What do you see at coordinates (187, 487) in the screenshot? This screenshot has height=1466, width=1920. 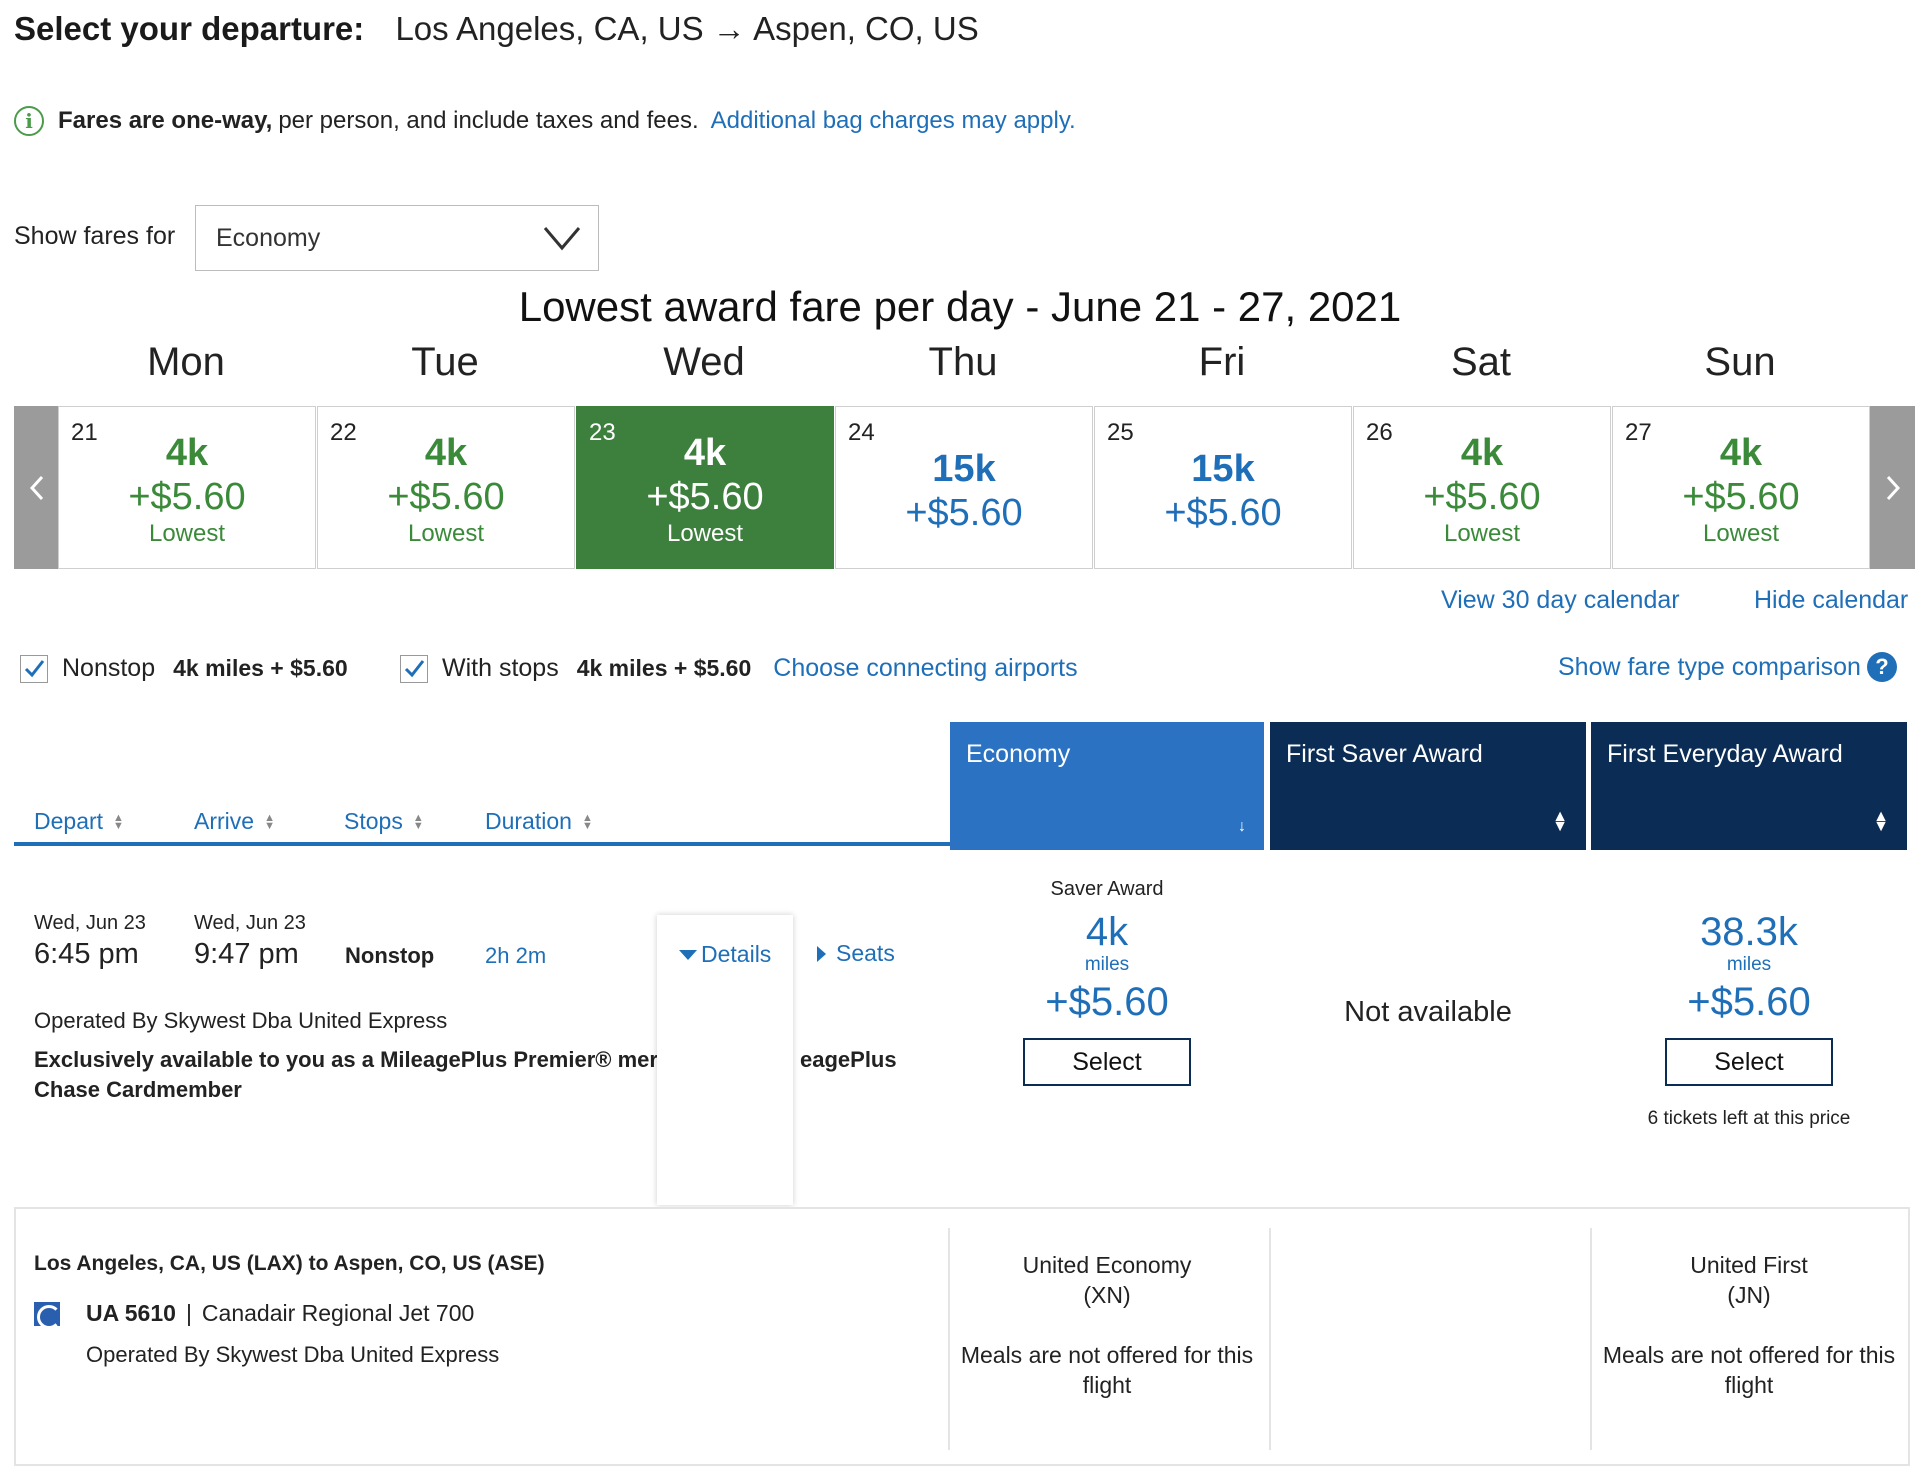 I see `calendar-day-21: 21 4k +$5.60 Lowest` at bounding box center [187, 487].